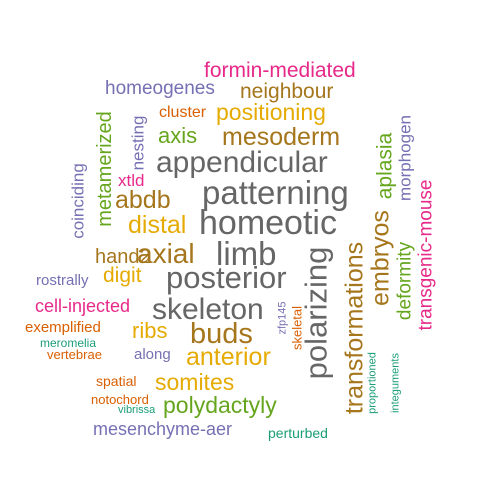 This screenshot has width=500, height=500. I want to click on word-transgenic-mouse: transgenic-mouse, so click(426, 255).